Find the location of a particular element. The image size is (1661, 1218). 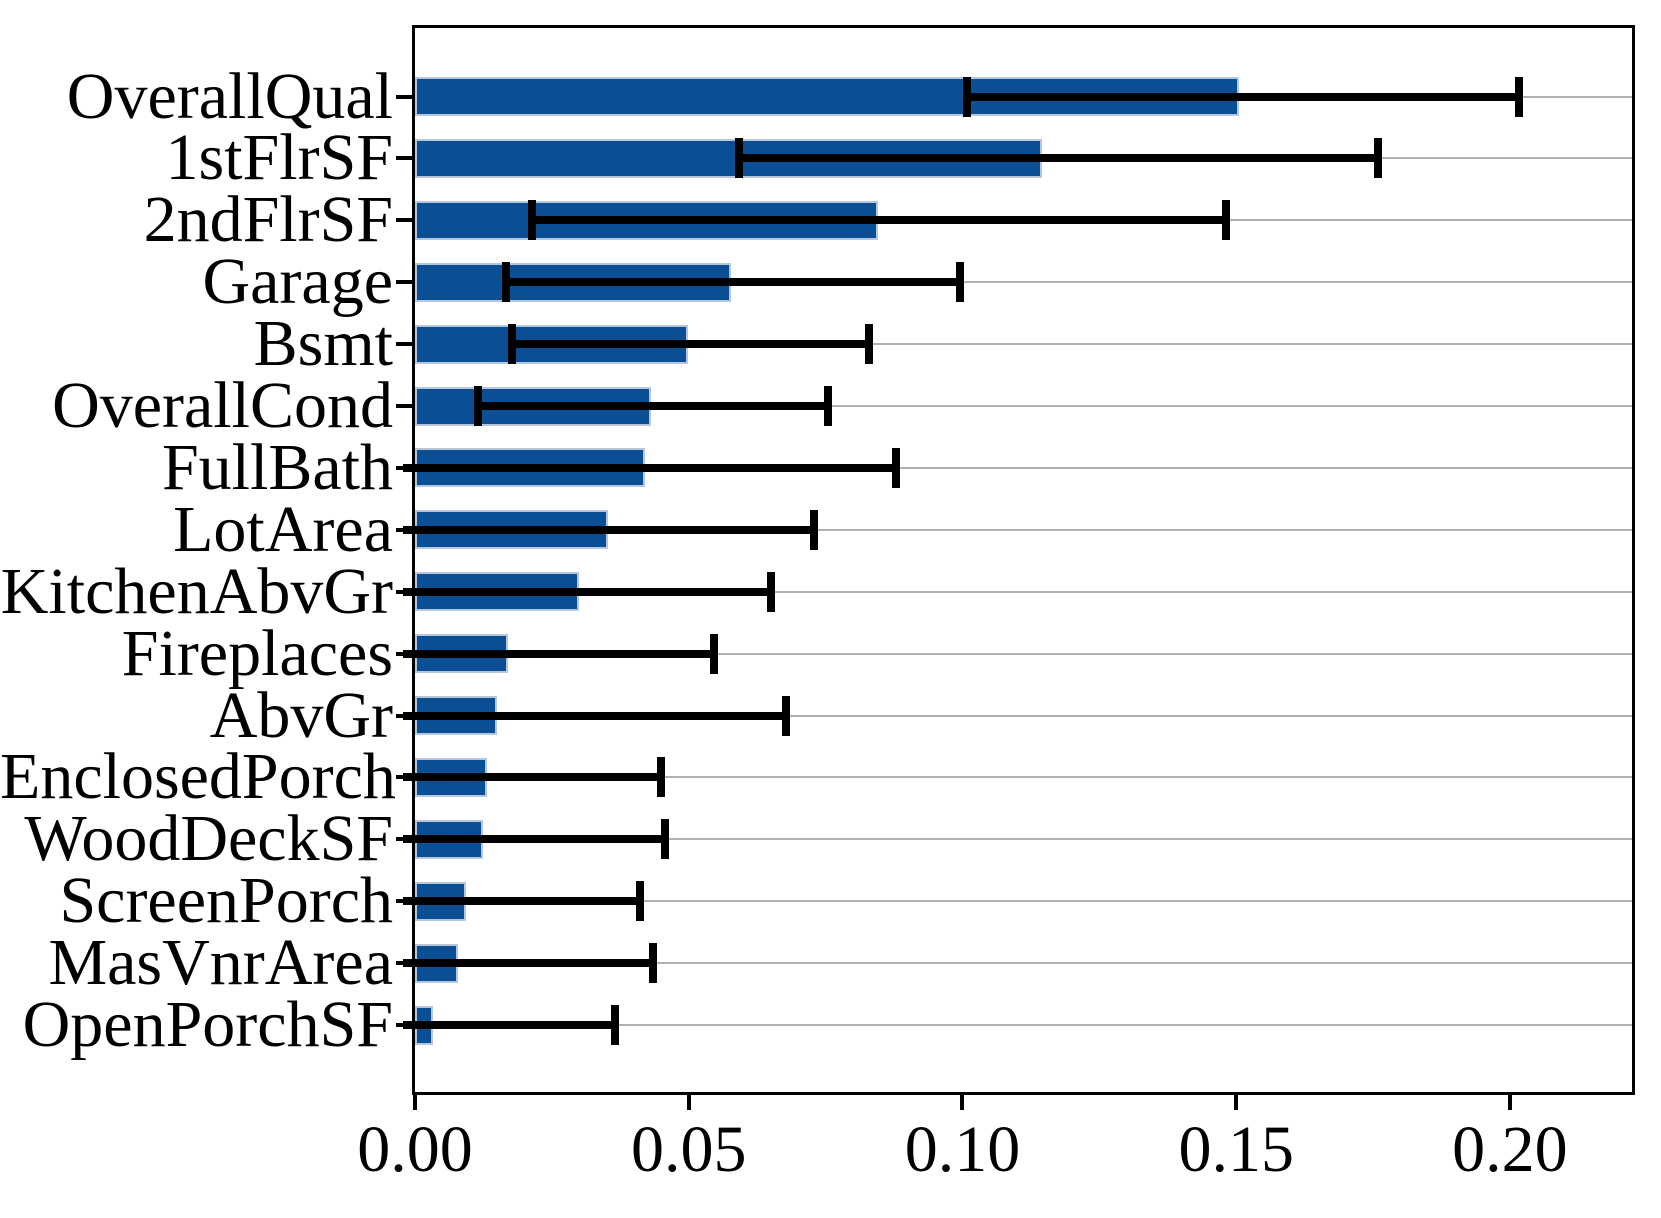

error-bar-EnclosedPorch is located at coordinates (532, 777).